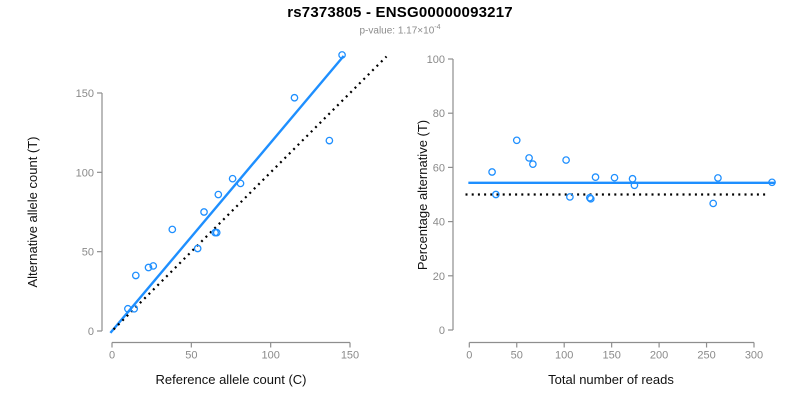 This screenshot has height=400, width=800. I want to click on x-tick-label: 200, so click(659, 356).